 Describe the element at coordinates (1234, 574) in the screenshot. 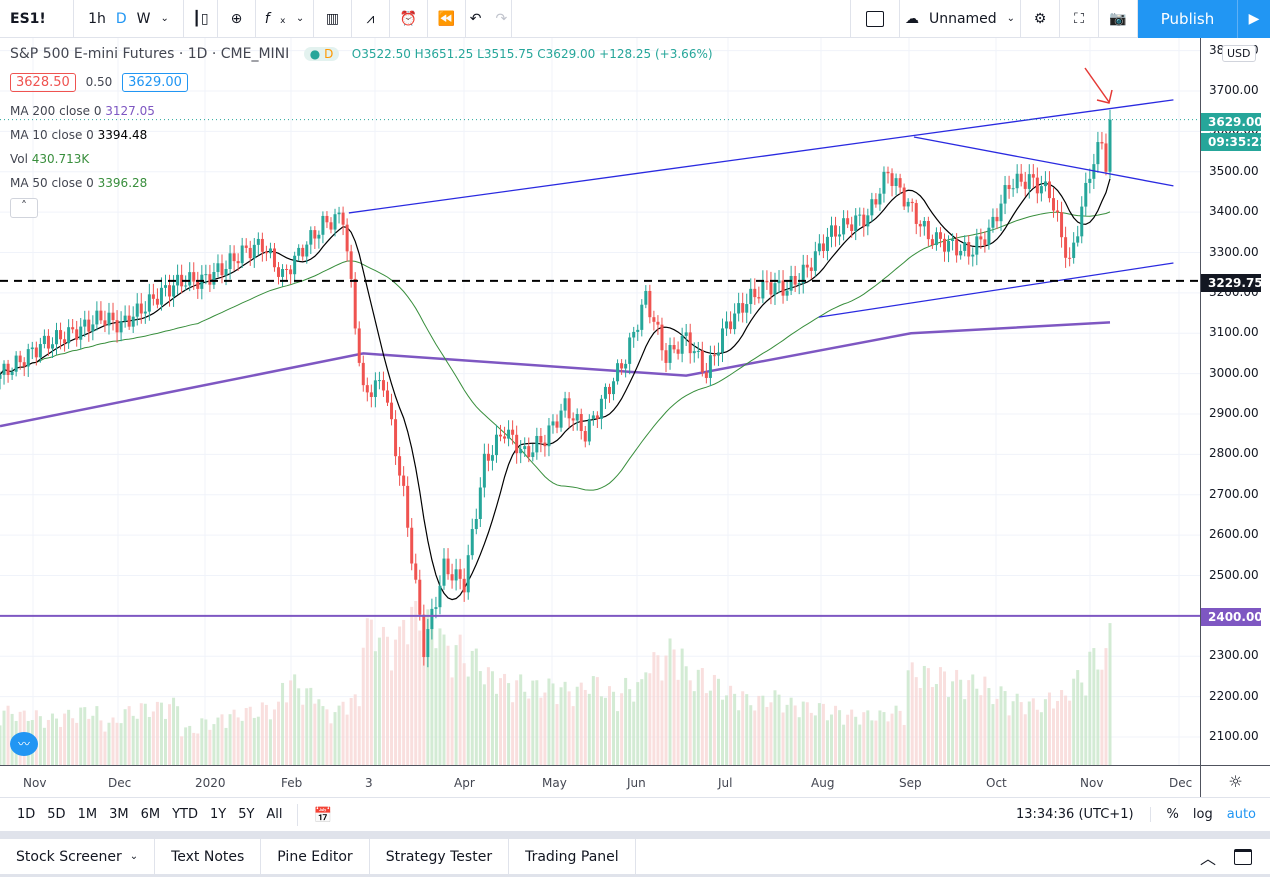

I see `price-tick: 2500.00` at that location.